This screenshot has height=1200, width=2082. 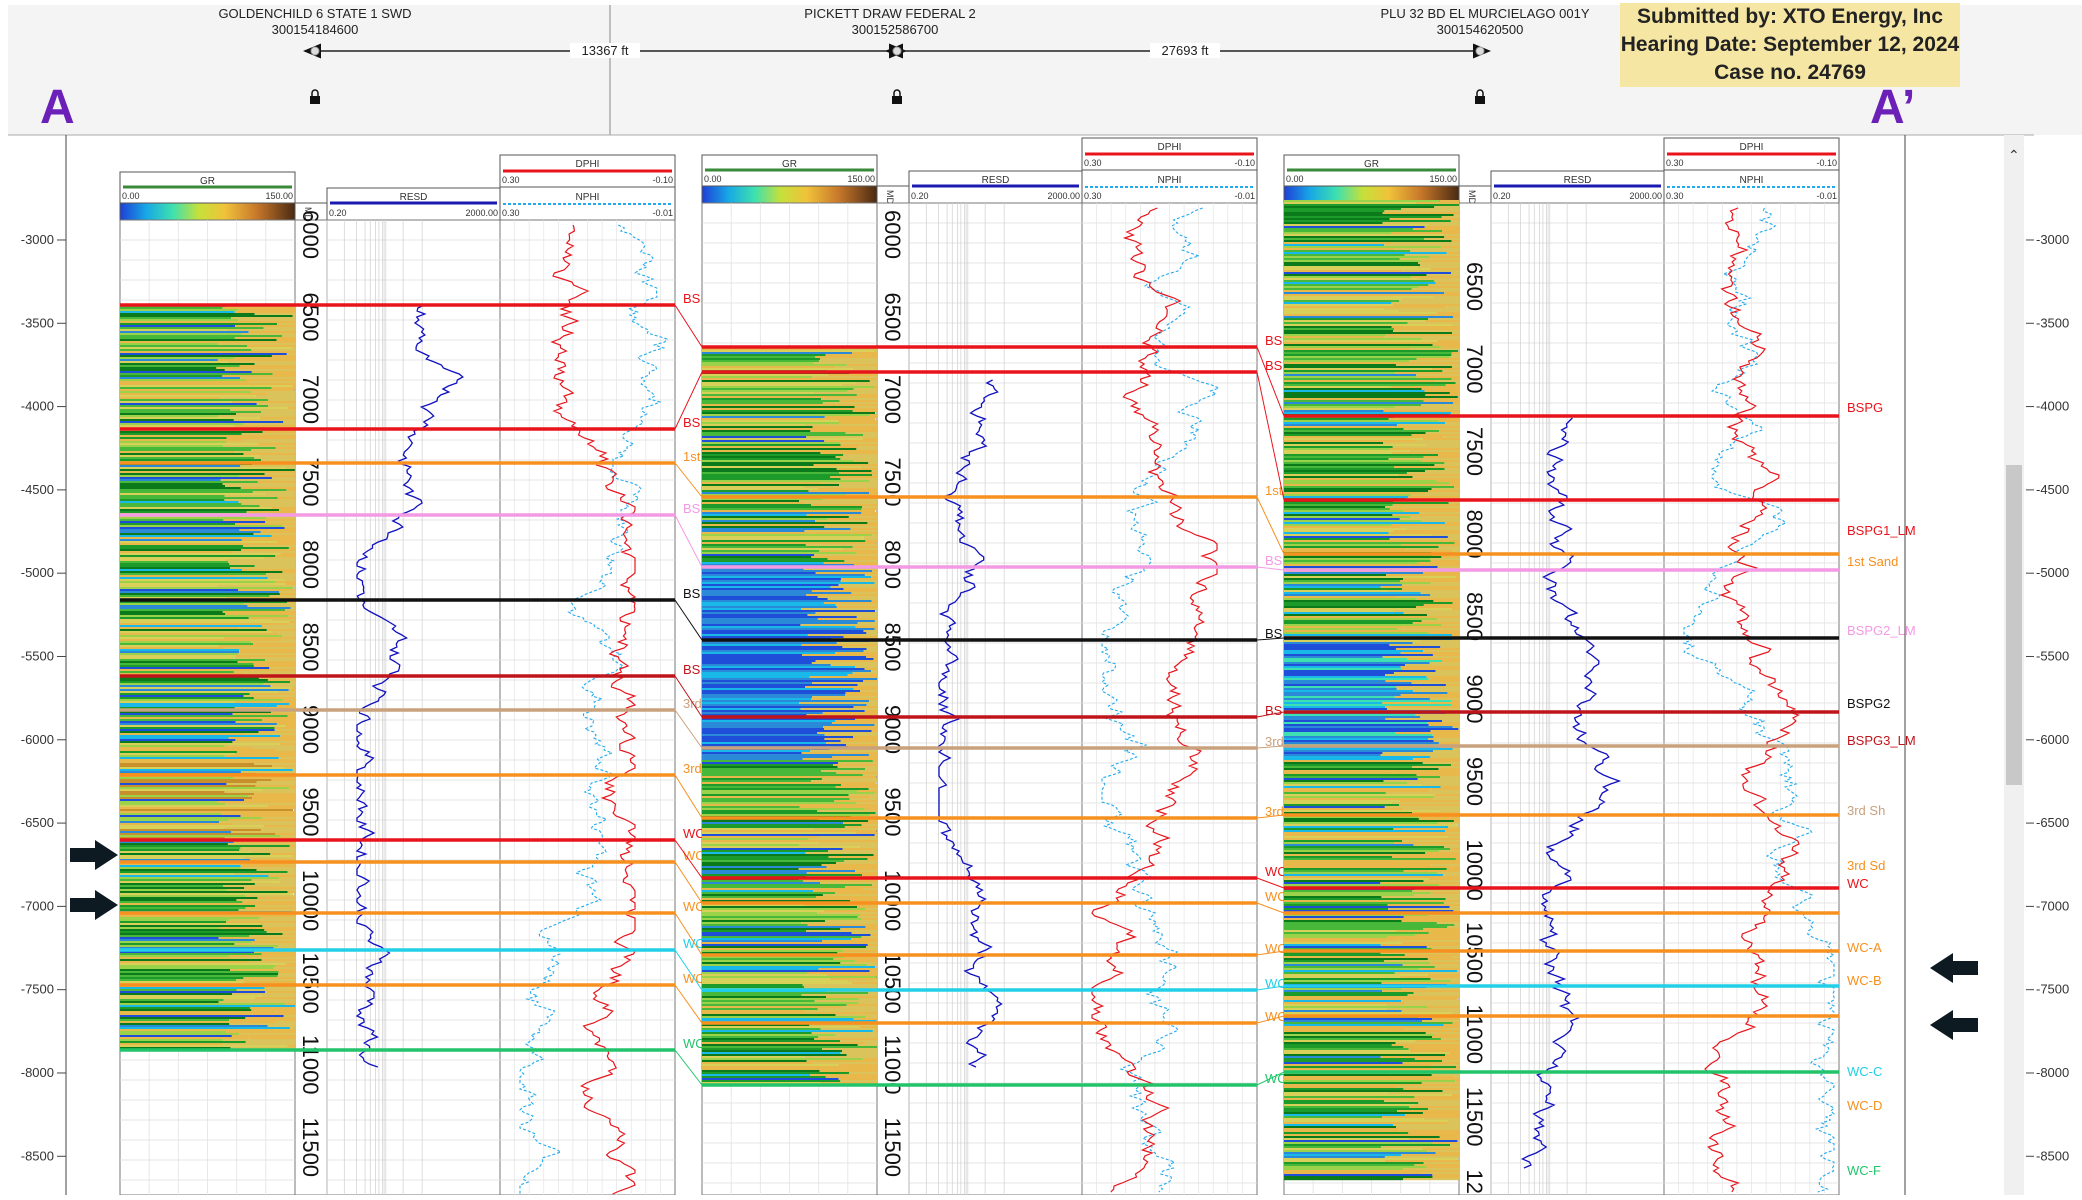 What do you see at coordinates (37, 1072) in the screenshot?
I see `depth-tick-label: -8000` at bounding box center [37, 1072].